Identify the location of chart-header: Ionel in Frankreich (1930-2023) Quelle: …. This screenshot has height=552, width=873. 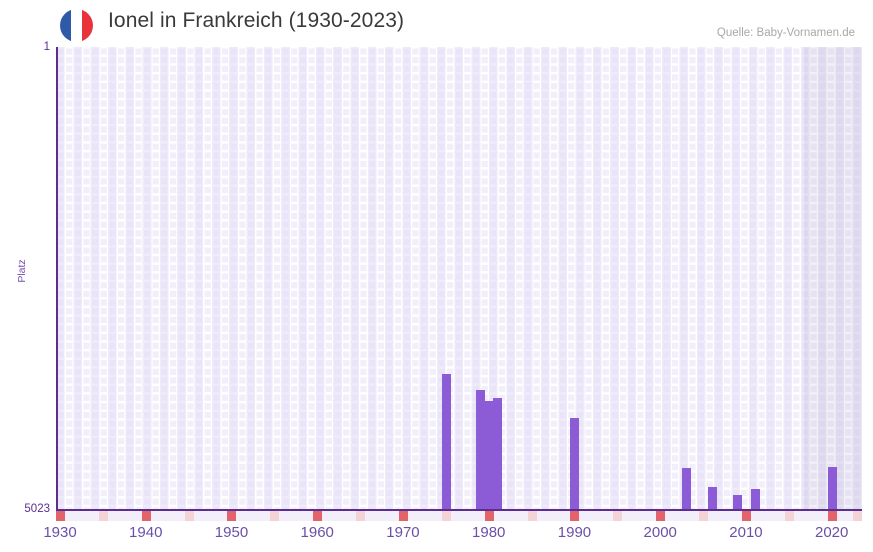
(436, 22).